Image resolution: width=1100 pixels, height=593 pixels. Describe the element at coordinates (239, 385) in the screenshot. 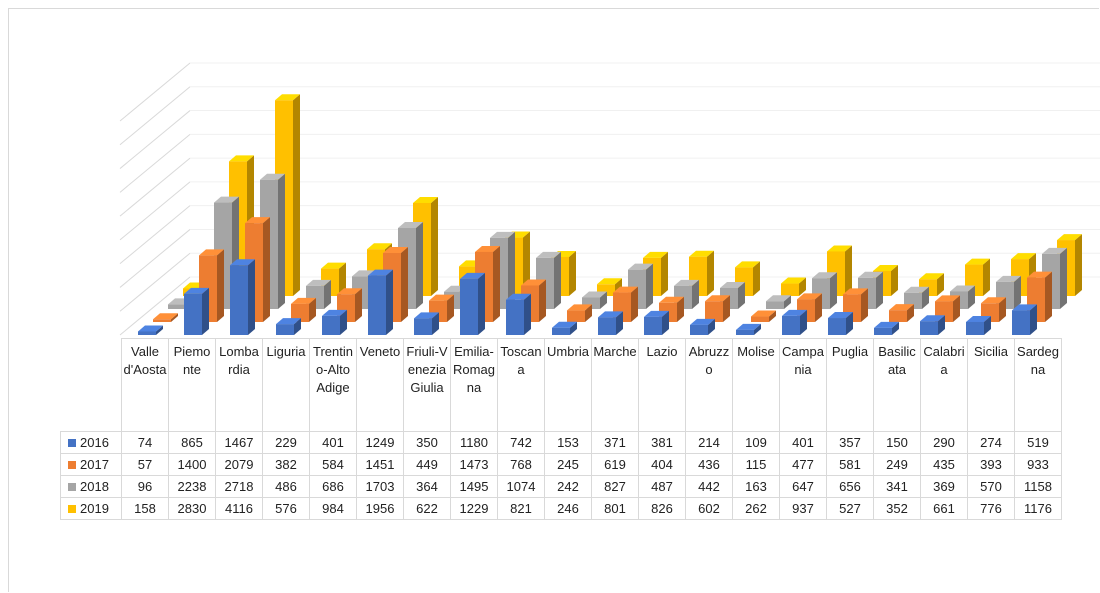

I see `category-label: Lombardia` at that location.